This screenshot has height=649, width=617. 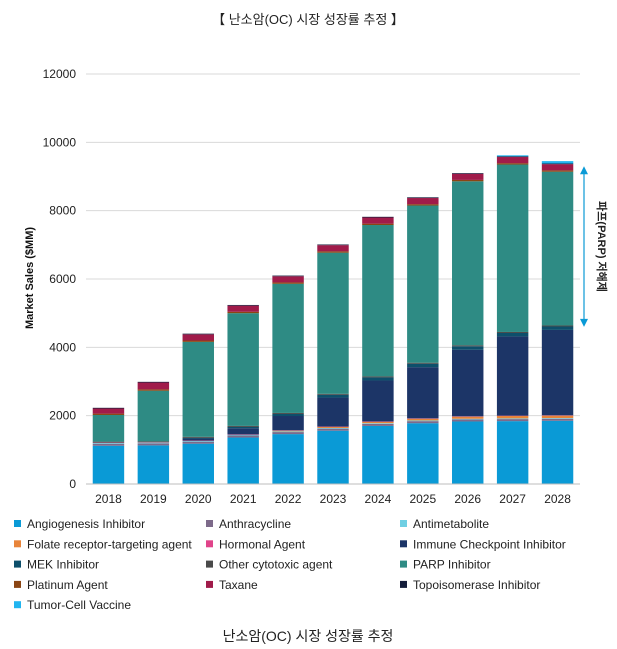 I want to click on legend-label: Anthracycline, so click(x=255, y=524).